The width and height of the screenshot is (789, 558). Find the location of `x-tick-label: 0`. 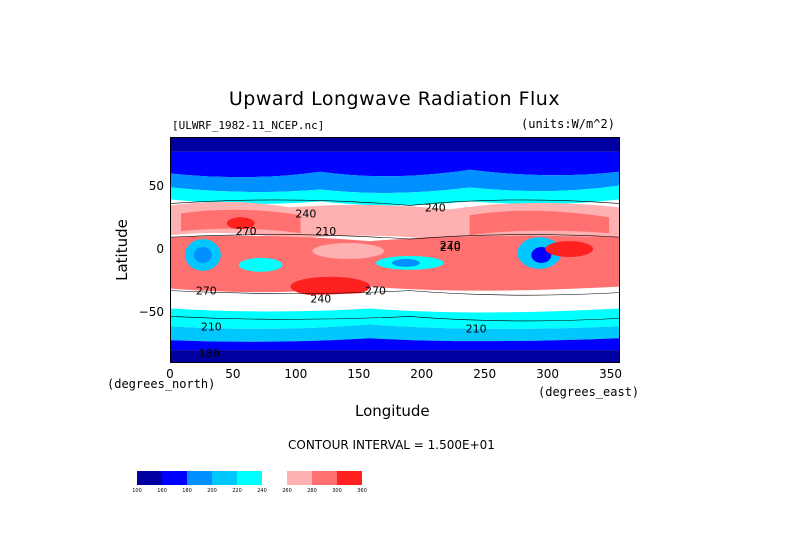

x-tick-label: 0 is located at coordinates (170, 374).